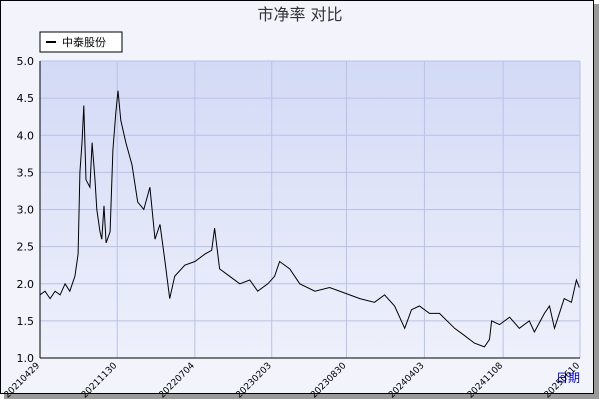 This screenshot has height=404, width=600. I want to click on y-tick-label: 4.0, so click(26, 135).